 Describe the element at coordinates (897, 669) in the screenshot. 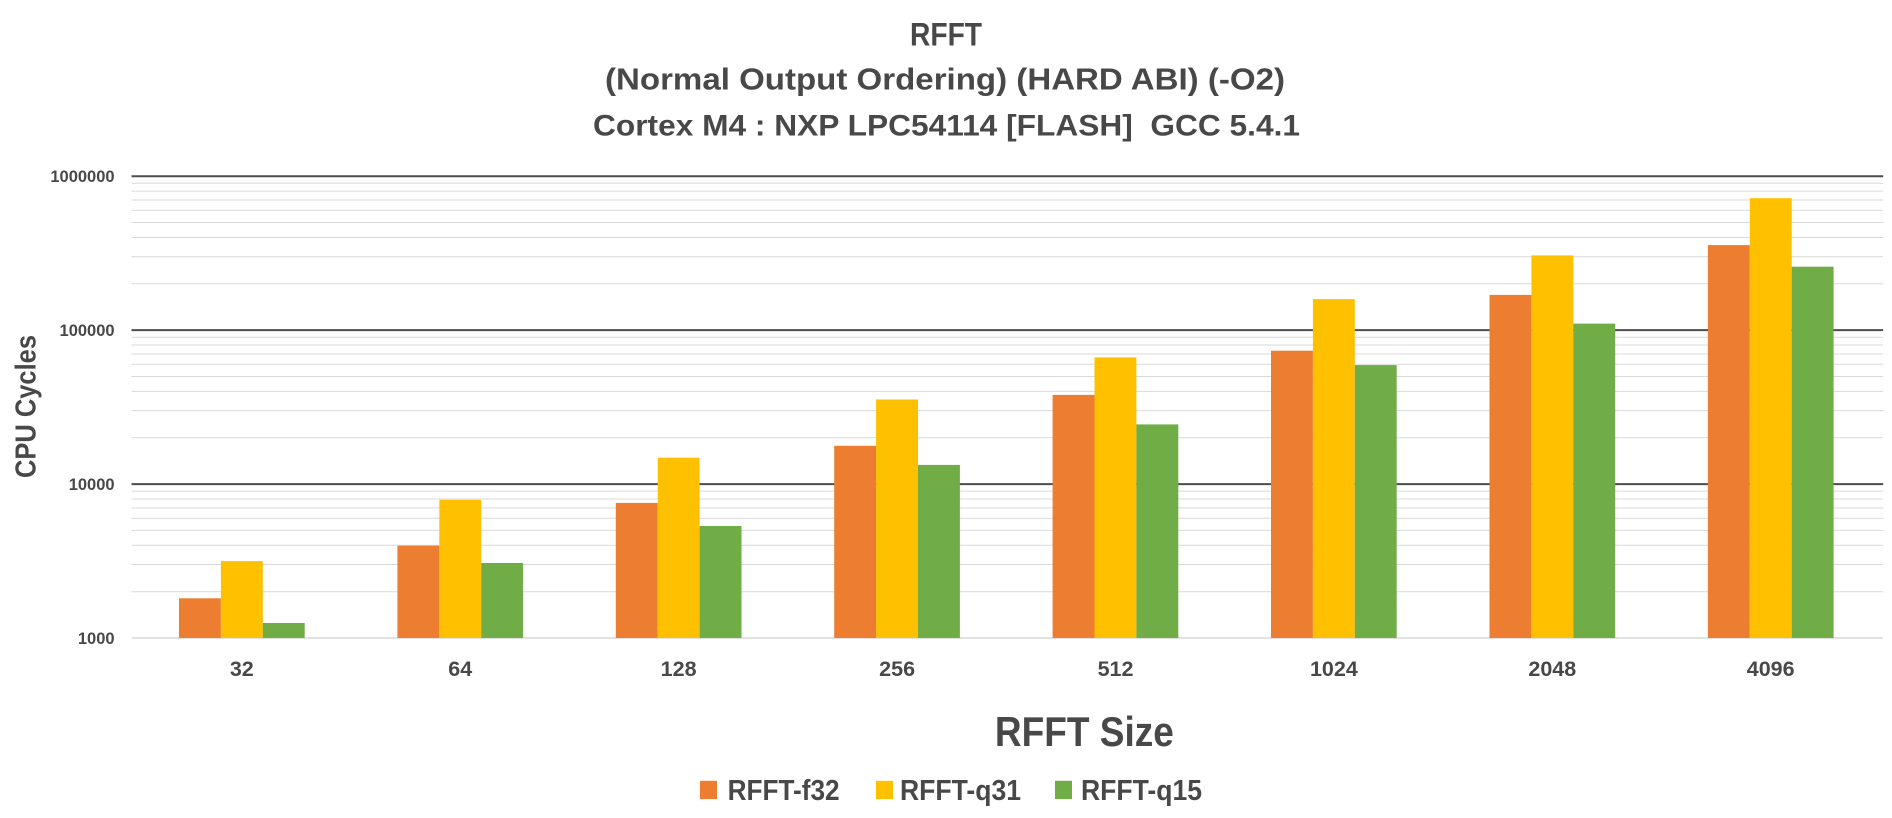

I see `svg-text: 256` at that location.